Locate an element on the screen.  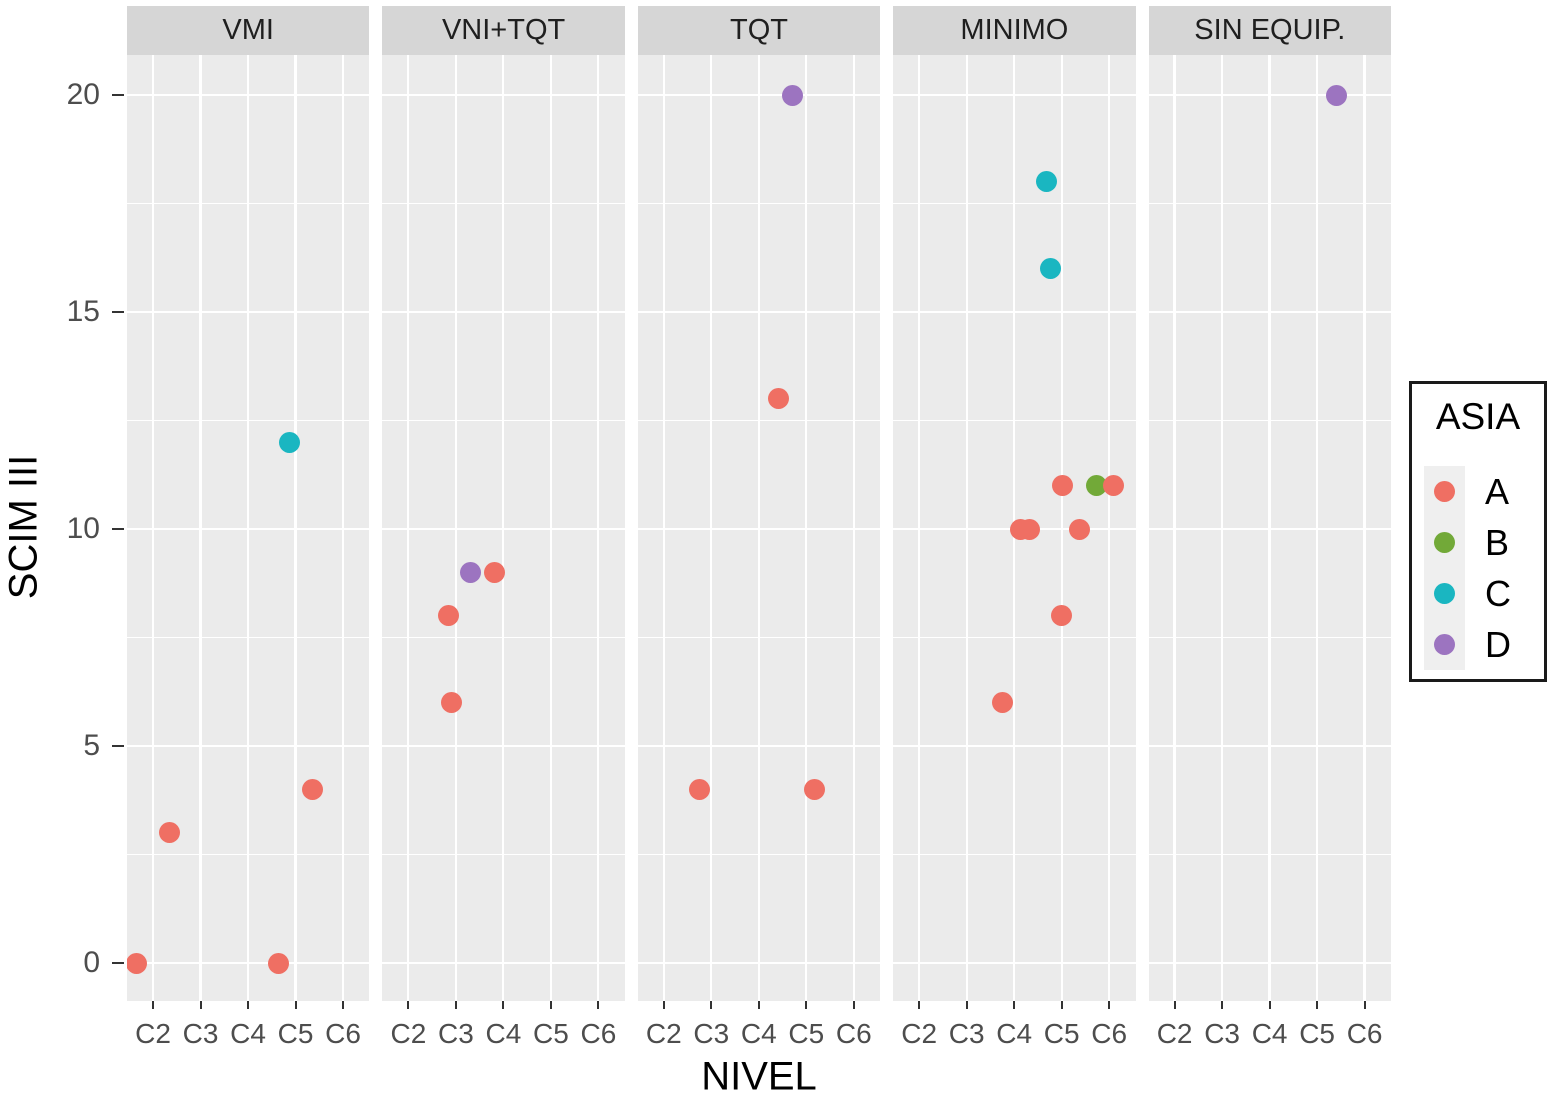
facet-strip-label: VNI+TQT is located at coordinates (503, 30).